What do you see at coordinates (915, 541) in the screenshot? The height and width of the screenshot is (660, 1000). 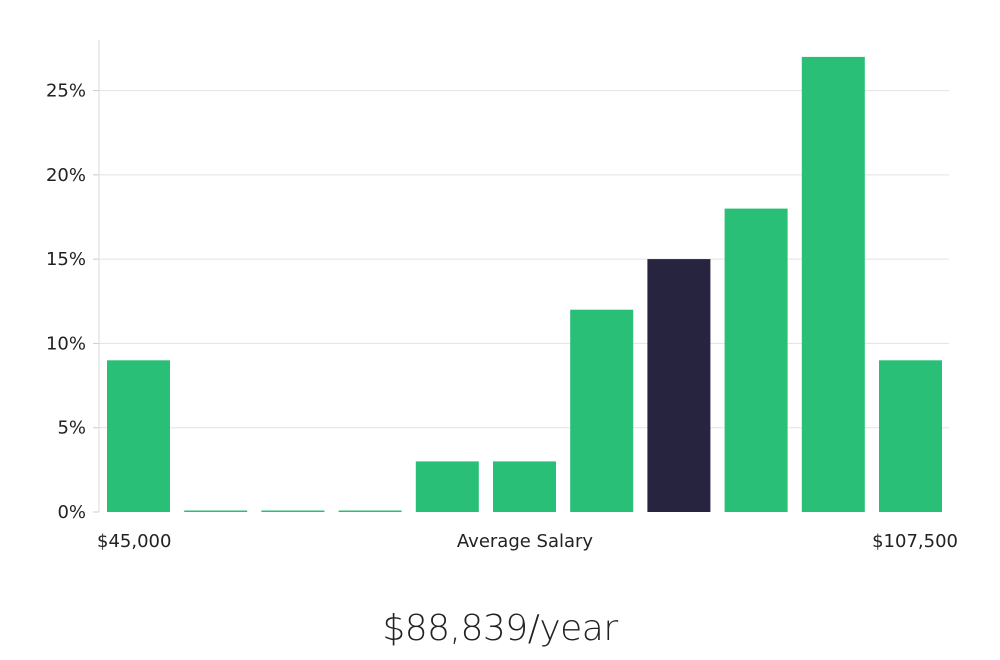 I see `x-max-label: $107,500` at bounding box center [915, 541].